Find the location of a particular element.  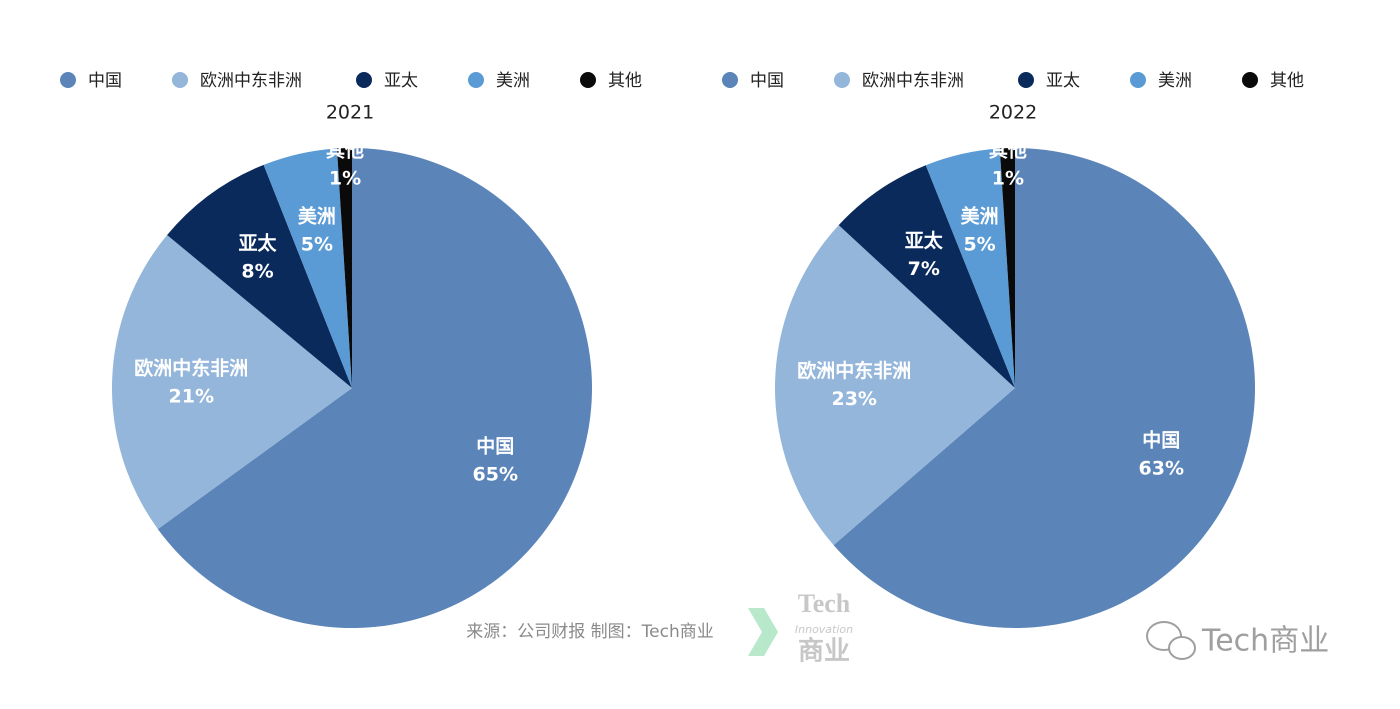

chart-title: 2021 is located at coordinates (350, 113).